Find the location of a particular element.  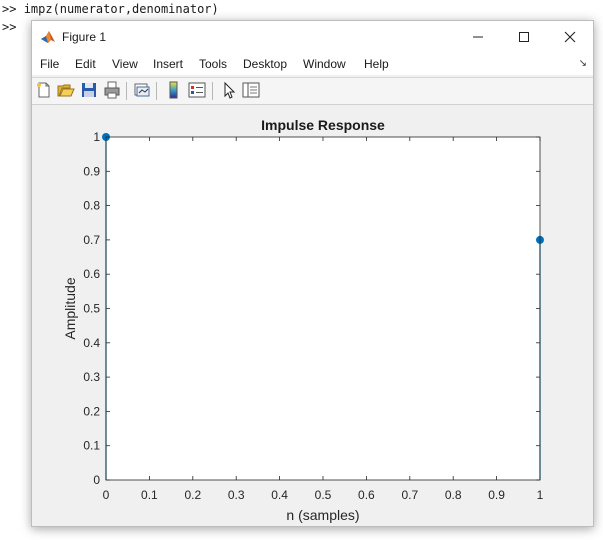

menu-window: Window is located at coordinates (324, 64).